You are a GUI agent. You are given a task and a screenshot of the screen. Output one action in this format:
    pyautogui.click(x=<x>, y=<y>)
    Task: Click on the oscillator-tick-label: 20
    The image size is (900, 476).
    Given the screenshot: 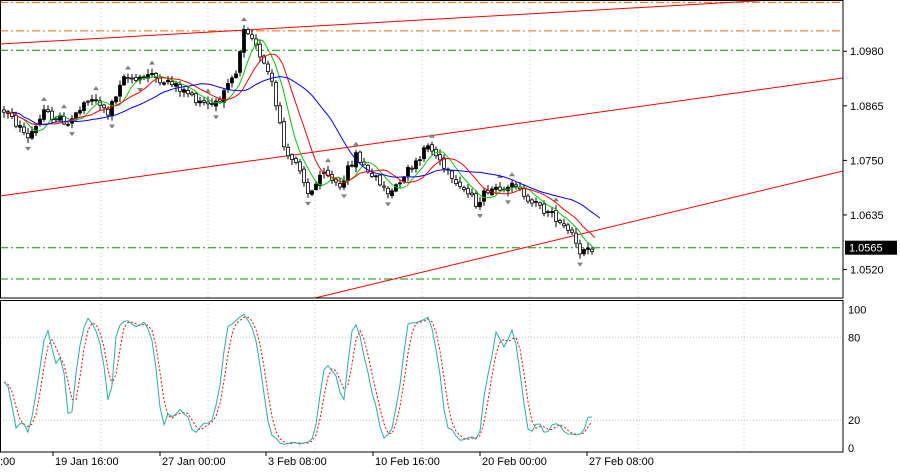 What is the action you would take?
    pyautogui.click(x=854, y=421)
    